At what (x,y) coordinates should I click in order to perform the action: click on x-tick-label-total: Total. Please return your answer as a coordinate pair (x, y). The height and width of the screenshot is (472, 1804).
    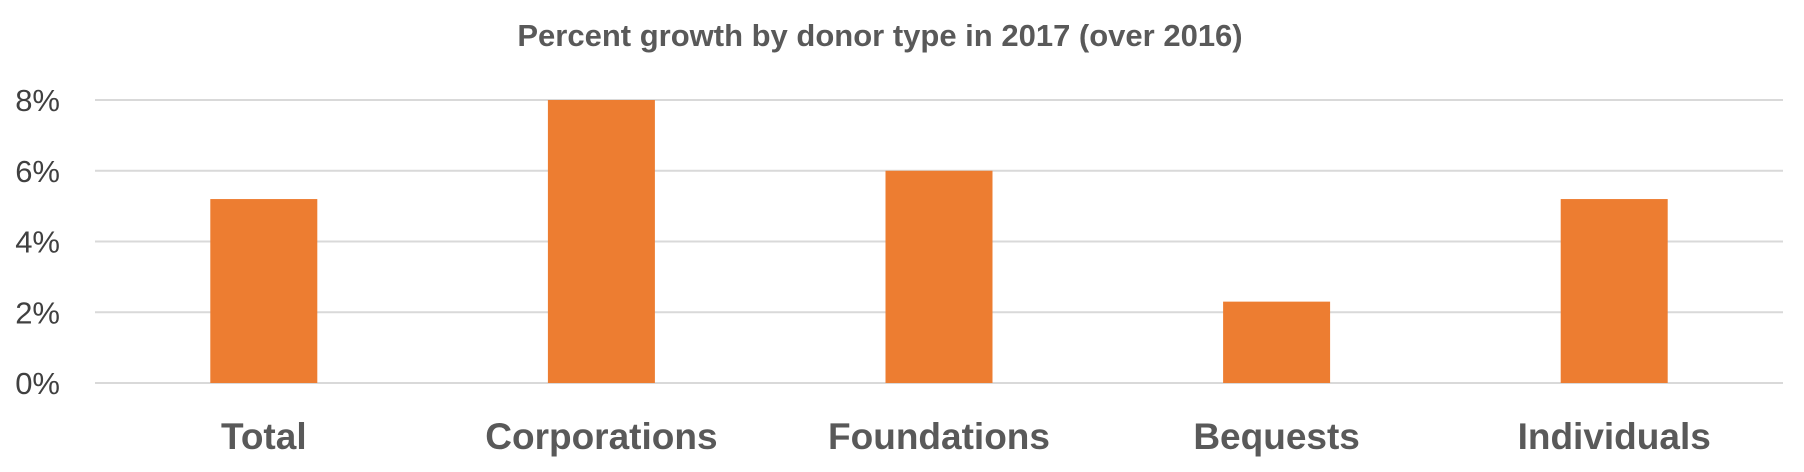
    Looking at the image, I should click on (264, 436).